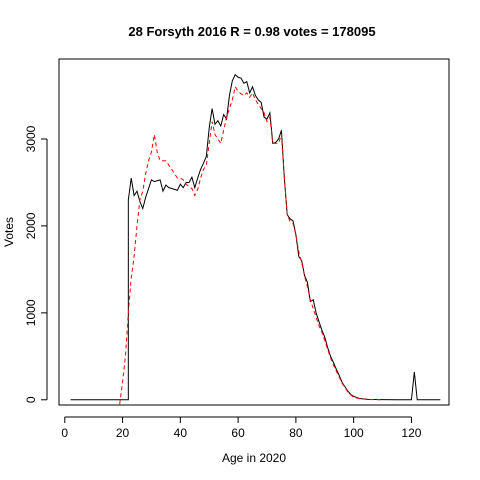 The image size is (480, 480). What do you see at coordinates (181, 433) in the screenshot?
I see `x-tick-label: 40` at bounding box center [181, 433].